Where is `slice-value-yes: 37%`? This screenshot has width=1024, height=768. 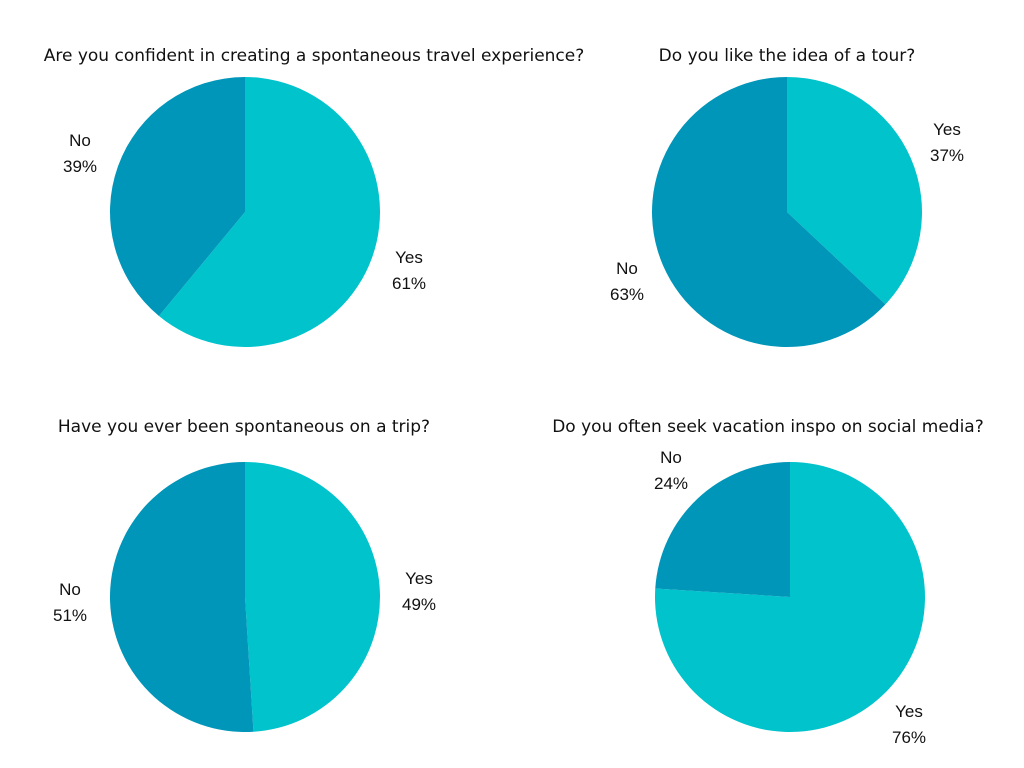 slice-value-yes: 37% is located at coordinates (947, 155).